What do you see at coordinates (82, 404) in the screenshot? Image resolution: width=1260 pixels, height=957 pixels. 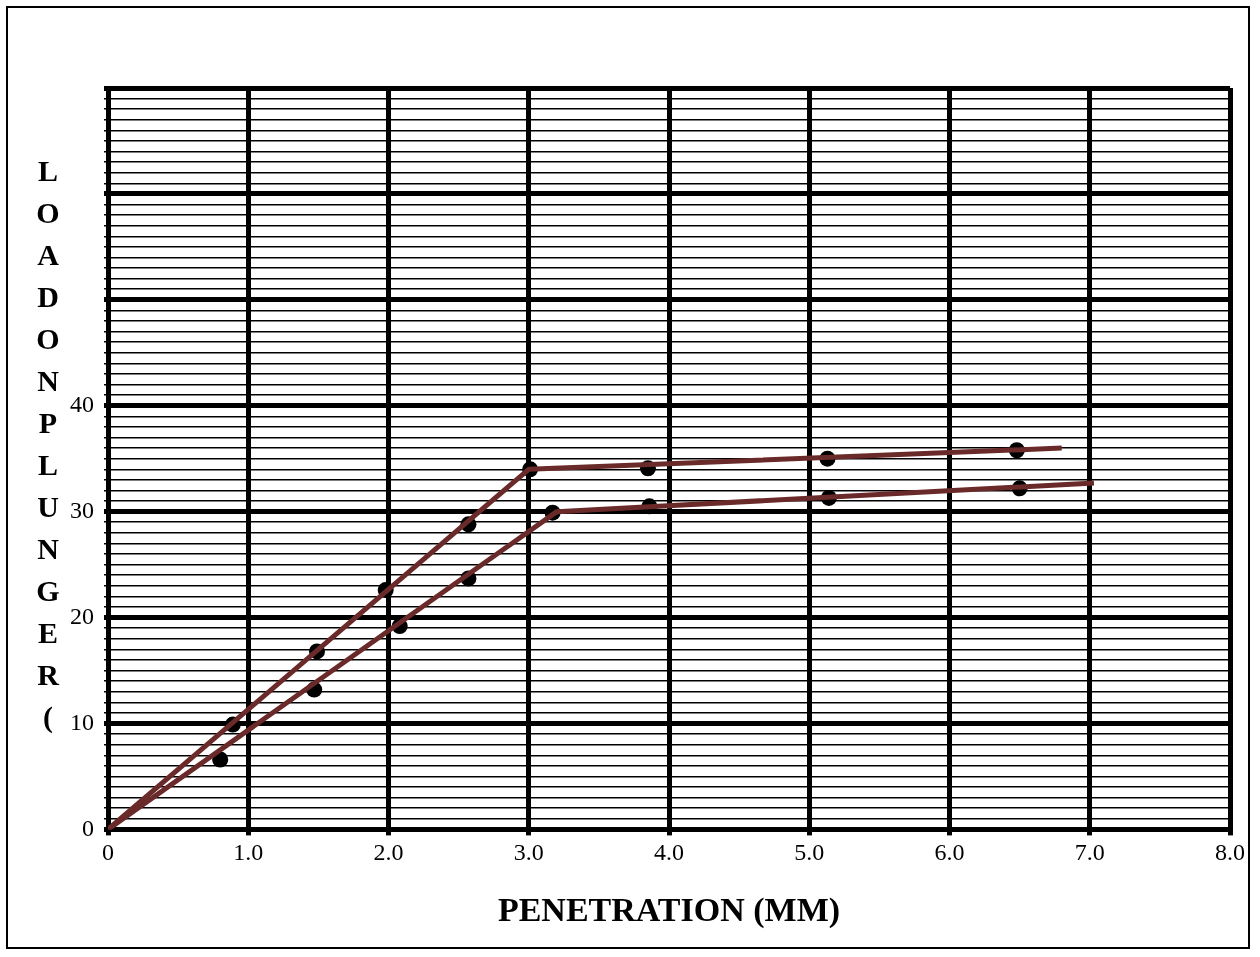 I see `y-tick-label: 40` at bounding box center [82, 404].